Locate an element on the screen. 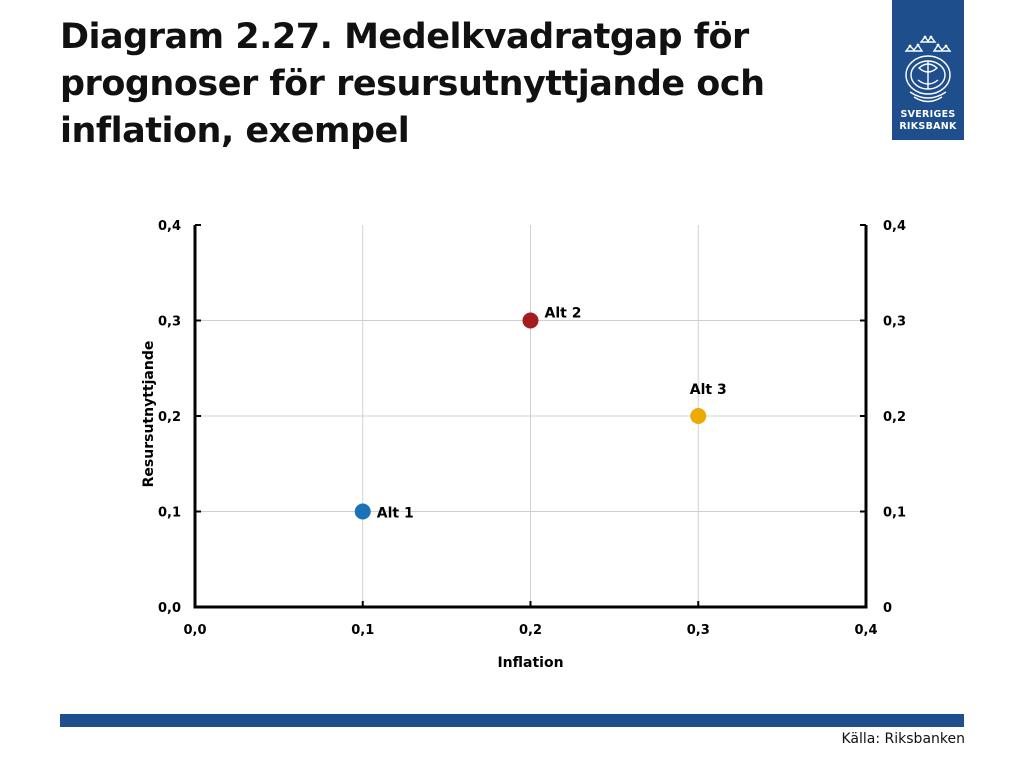 The width and height of the screenshot is (1024, 768). x-axis-label: Inflation is located at coordinates (530, 663).